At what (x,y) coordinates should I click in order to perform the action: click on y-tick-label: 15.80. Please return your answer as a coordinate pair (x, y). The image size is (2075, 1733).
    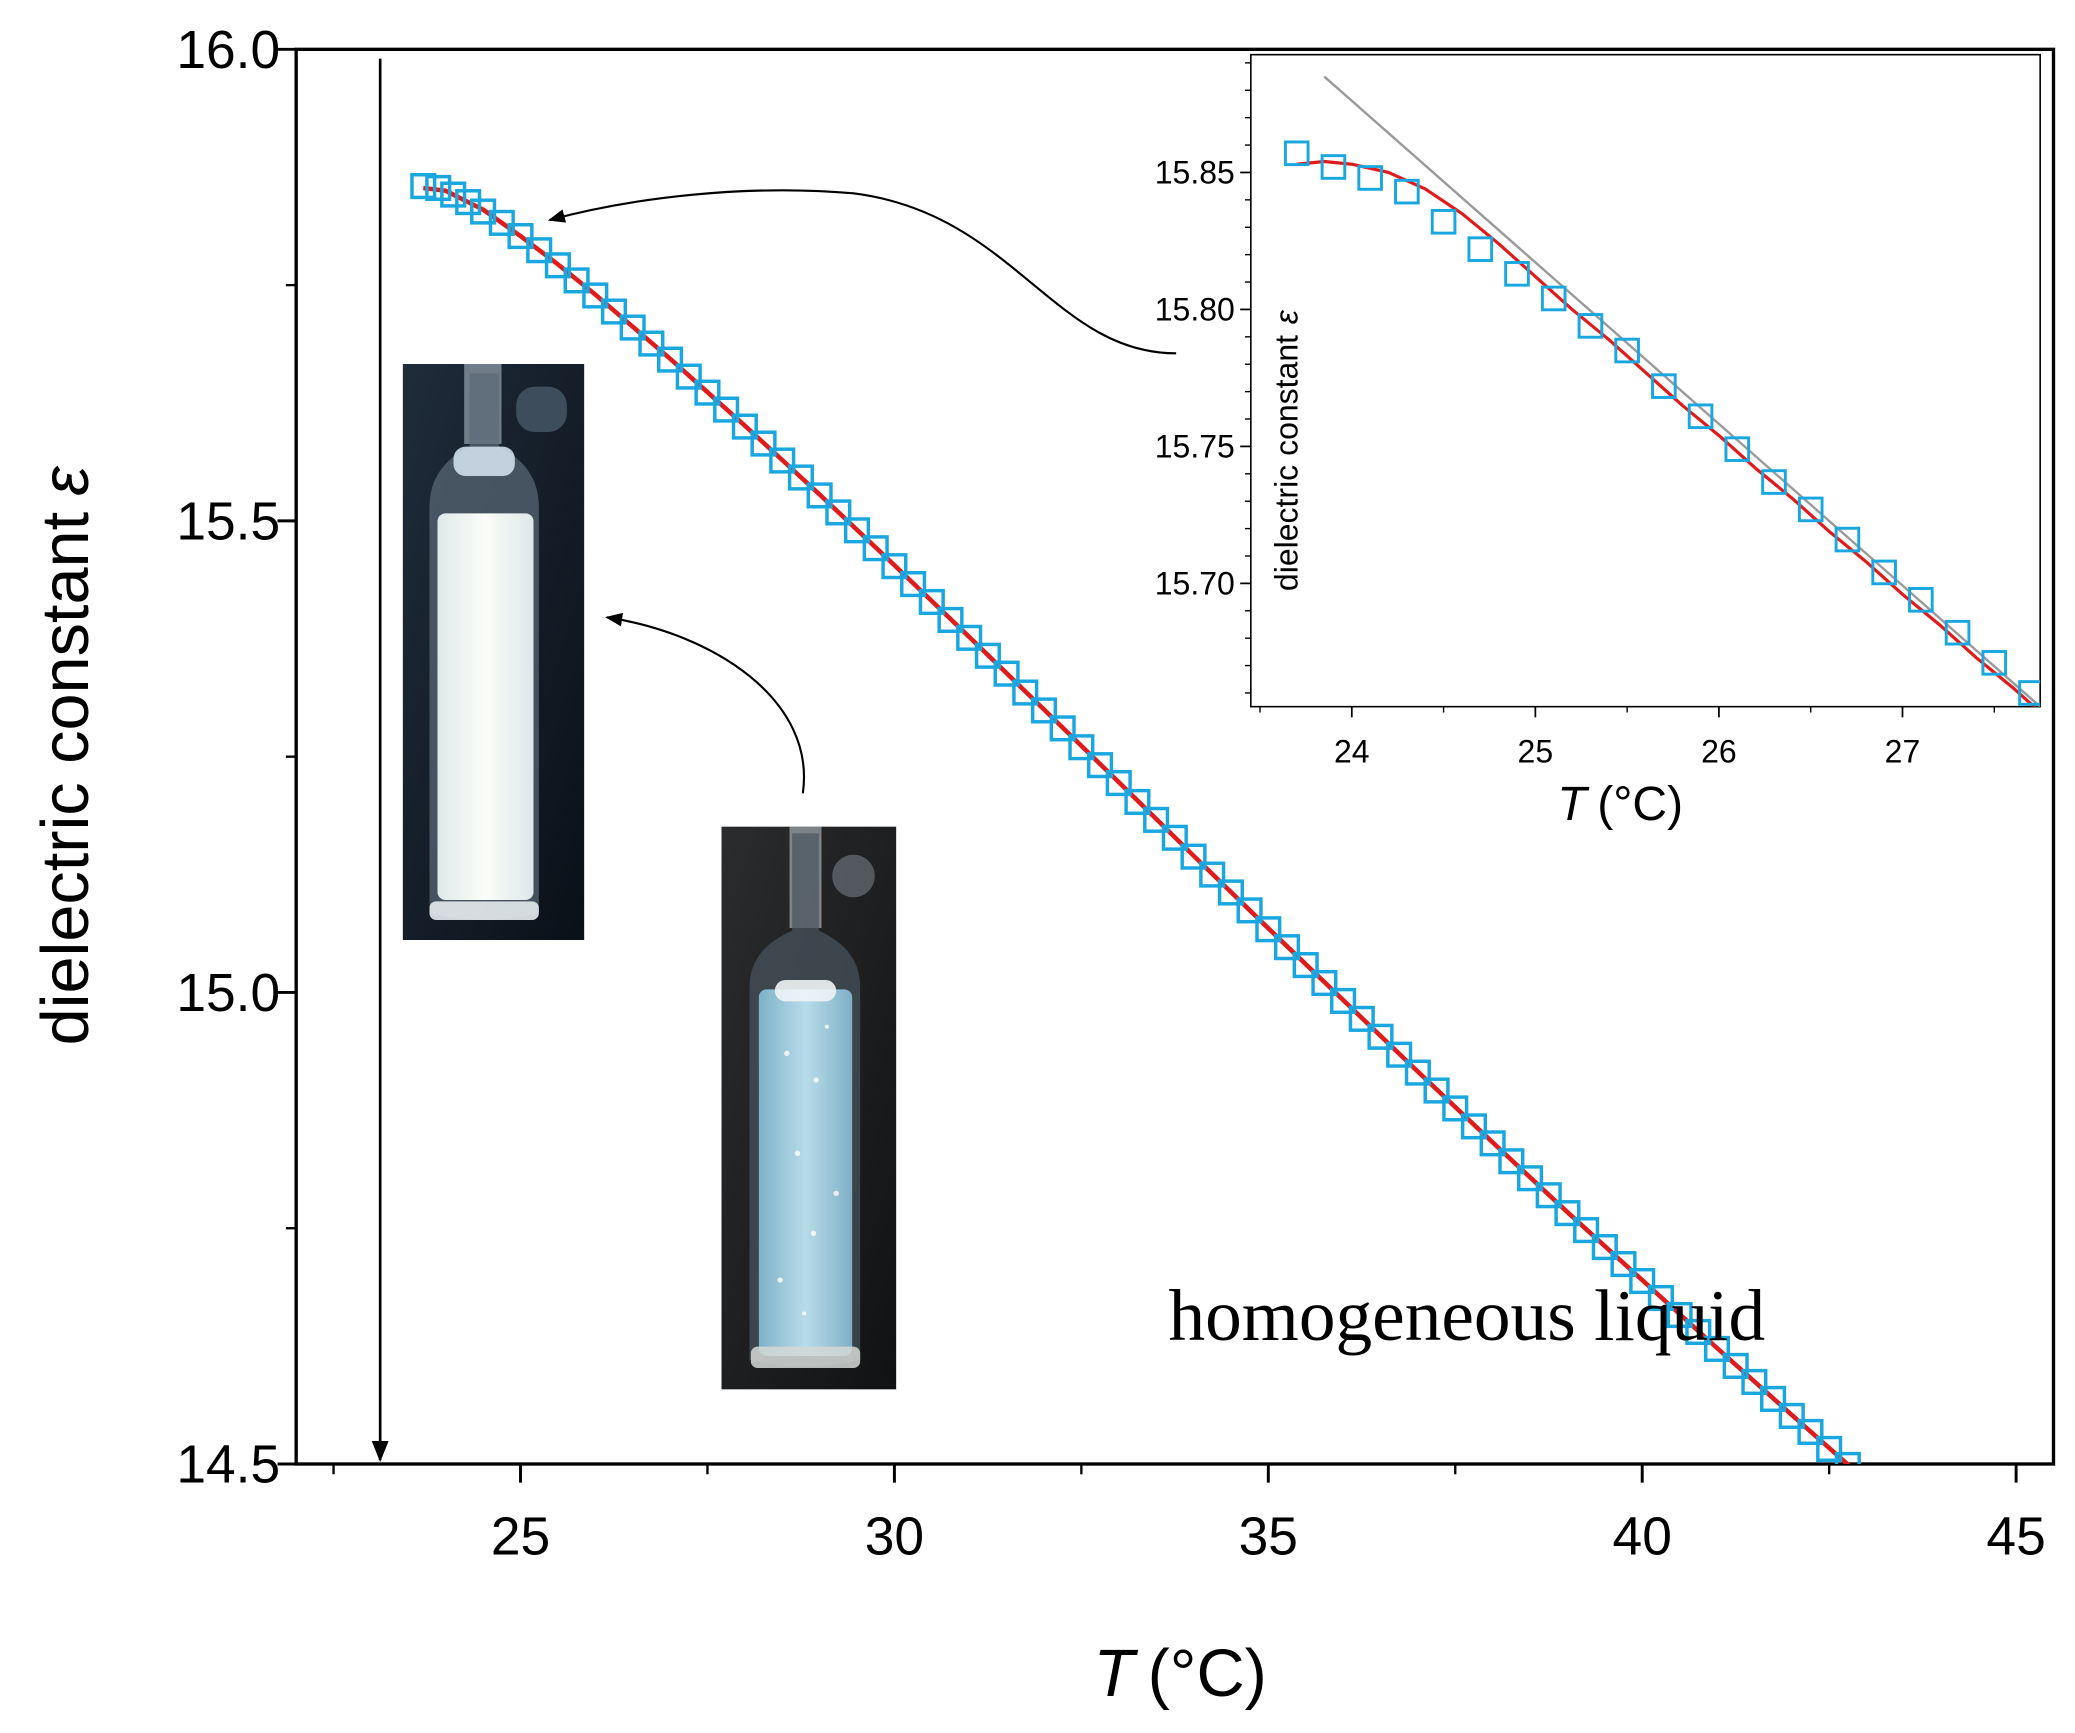
    Looking at the image, I should click on (1195, 310).